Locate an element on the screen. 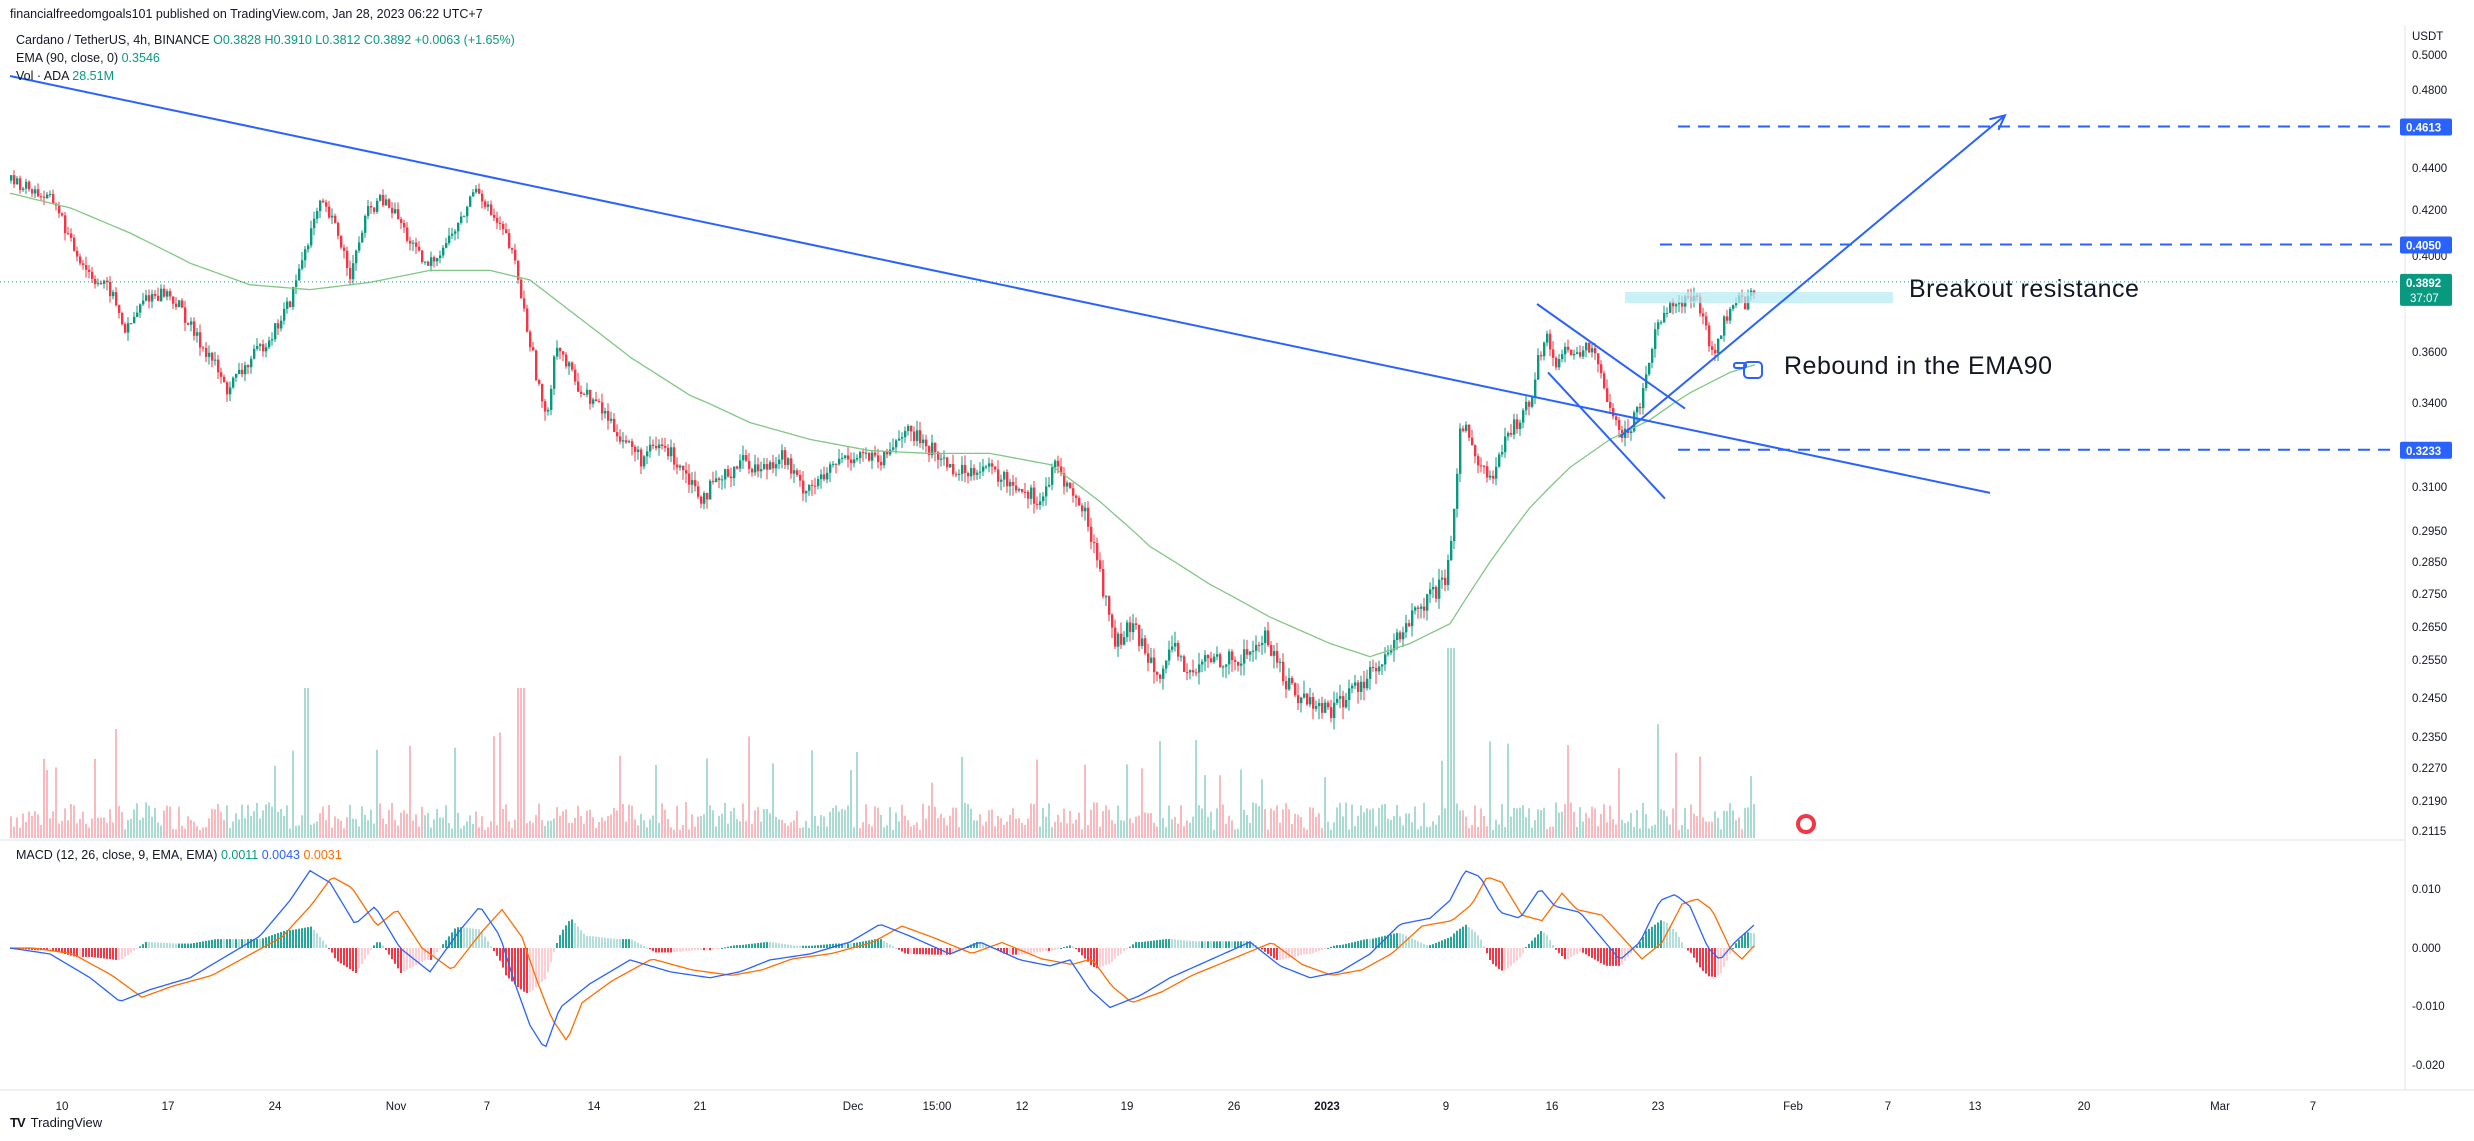 The height and width of the screenshot is (1141, 2474). current-price-badge: 0.3892 is located at coordinates (2423, 284).